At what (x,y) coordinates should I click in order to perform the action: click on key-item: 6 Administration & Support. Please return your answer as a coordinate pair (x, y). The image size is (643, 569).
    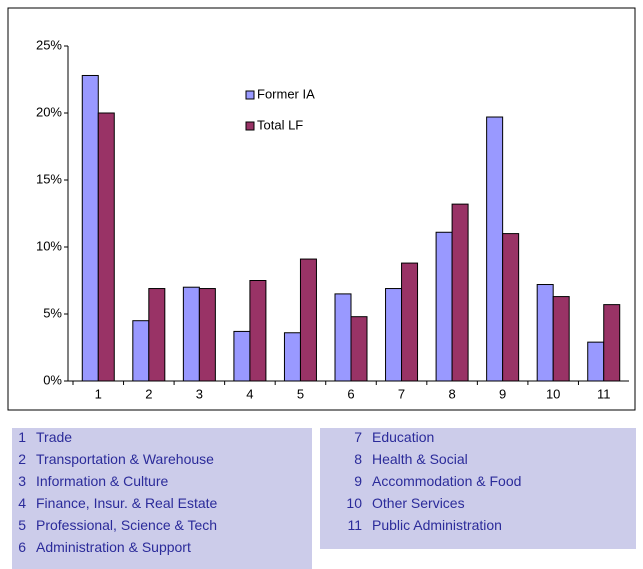
    Looking at the image, I should click on (97, 547).